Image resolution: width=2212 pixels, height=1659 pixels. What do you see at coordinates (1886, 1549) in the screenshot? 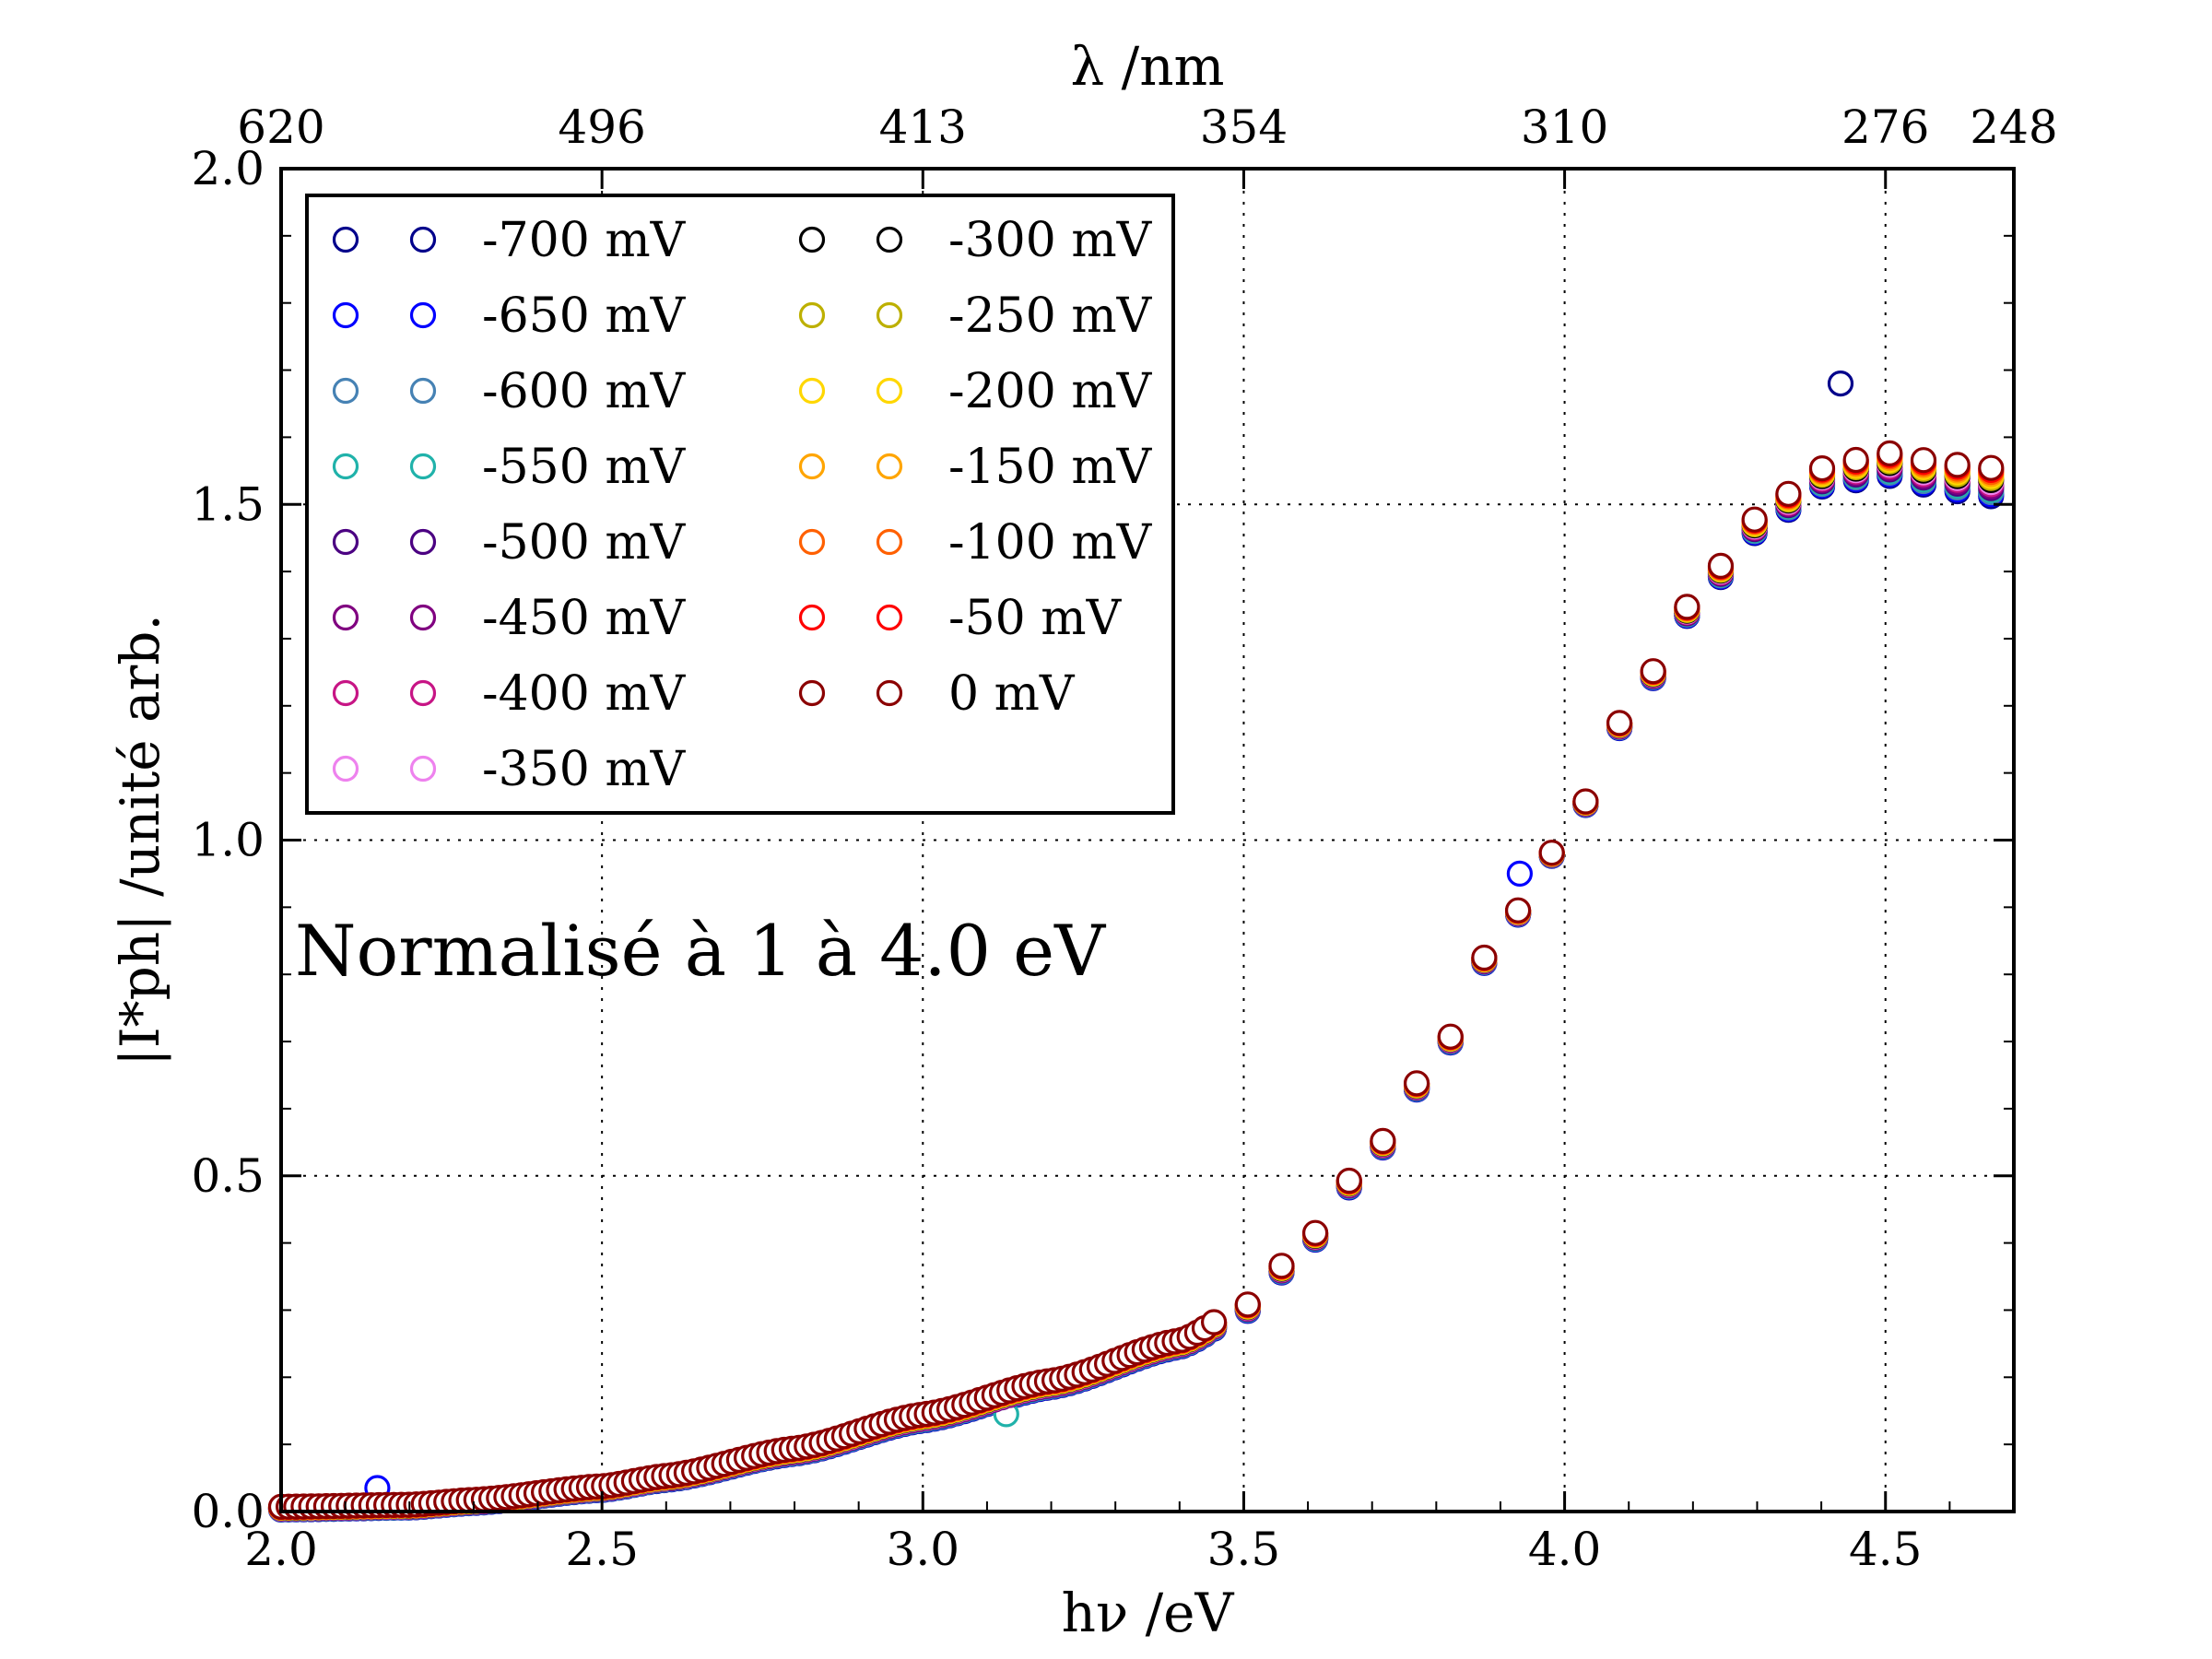
I see `x-tick-label: 4.5` at bounding box center [1886, 1549].